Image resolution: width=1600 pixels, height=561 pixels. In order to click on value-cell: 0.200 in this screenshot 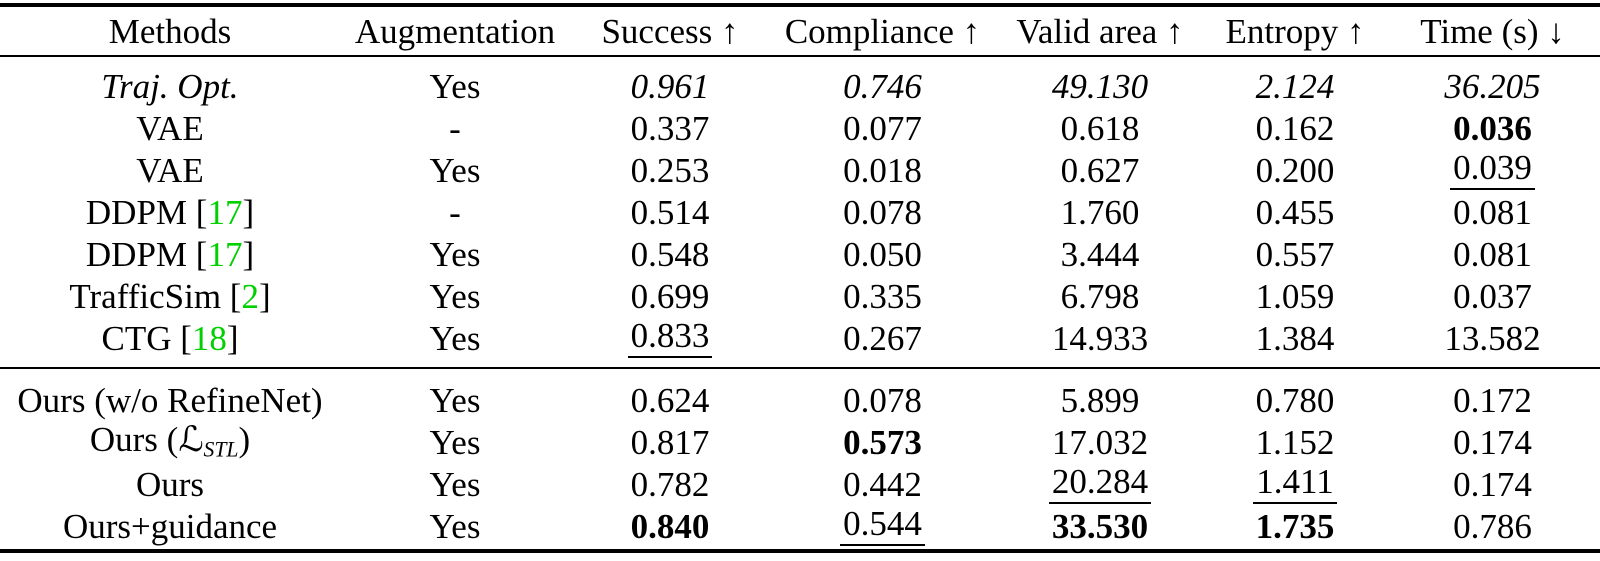, I will do `click(1295, 170)`.